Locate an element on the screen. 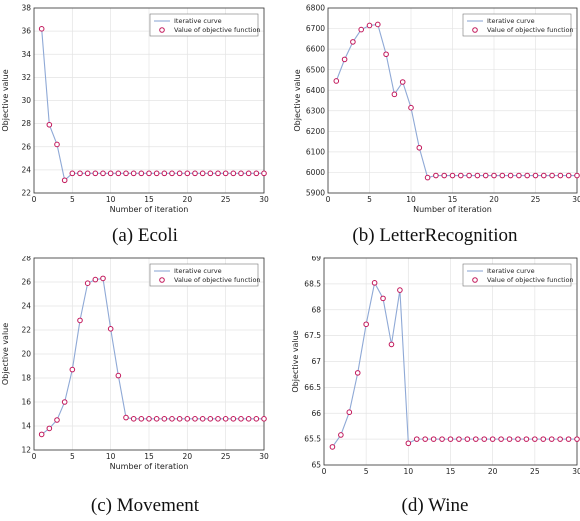  chart2-legend-box is located at coordinates (204, 275).